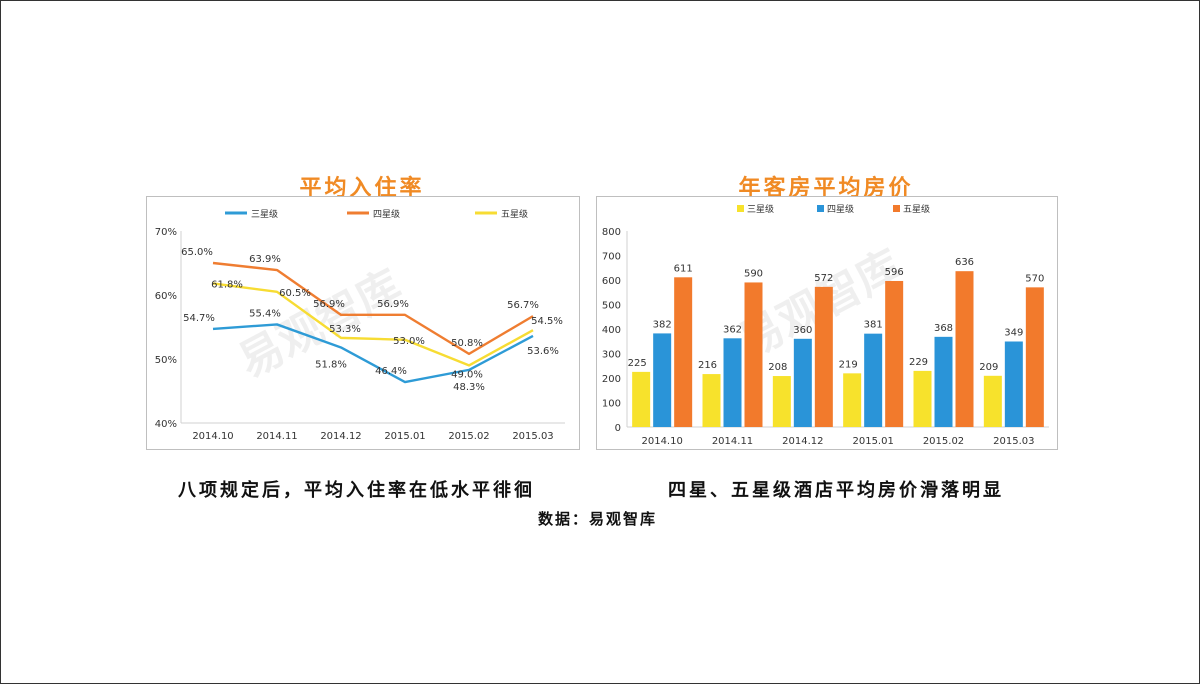  I want to click on y-tick-label: 200, so click(611, 379).